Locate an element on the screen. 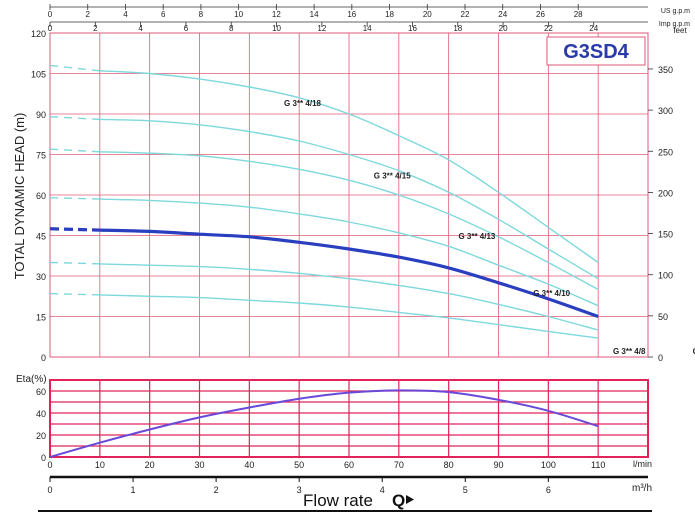 The image size is (695, 515). m3h-unit-label: m³/h is located at coordinates (642, 488).